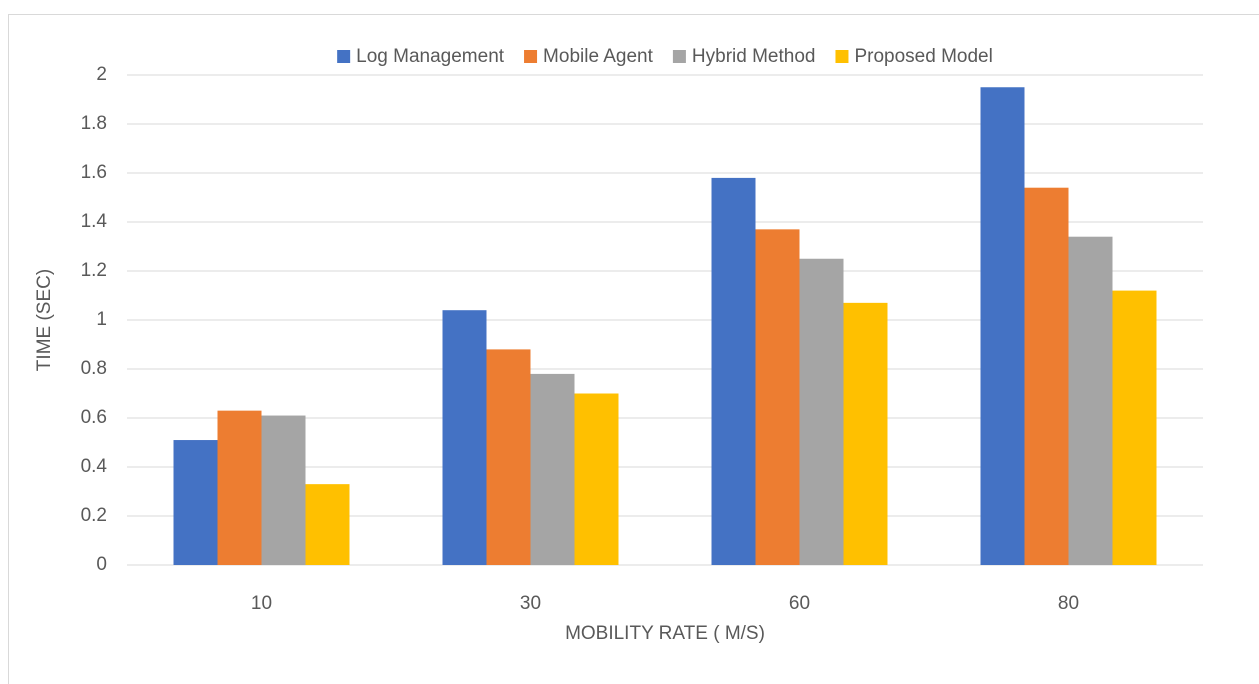  What do you see at coordinates (94, 417) in the screenshot?
I see `y-tick-label: 0.6` at bounding box center [94, 417].